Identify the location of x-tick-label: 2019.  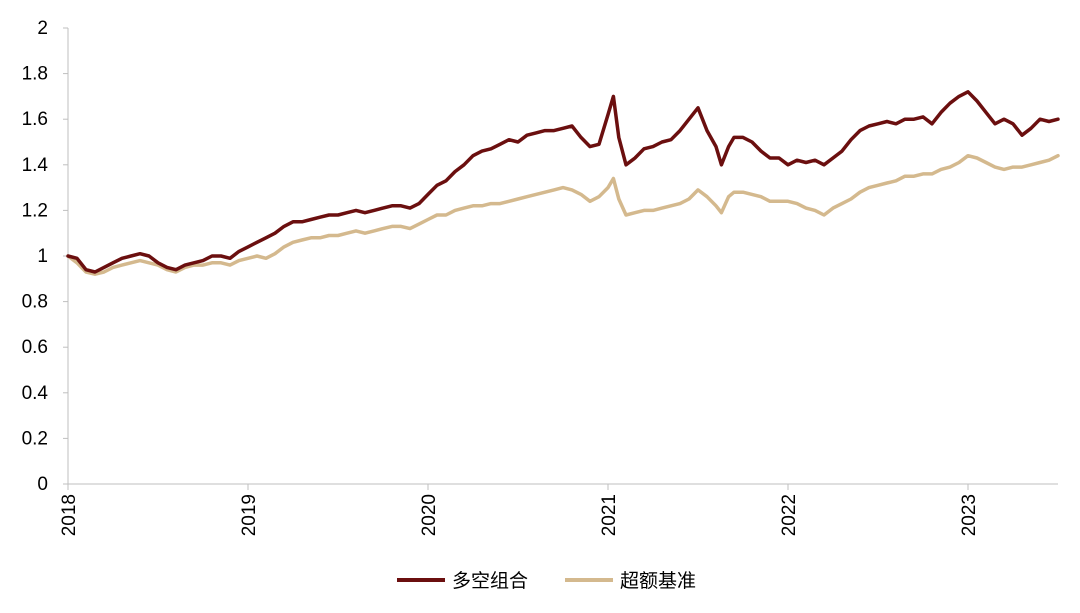
(249, 515).